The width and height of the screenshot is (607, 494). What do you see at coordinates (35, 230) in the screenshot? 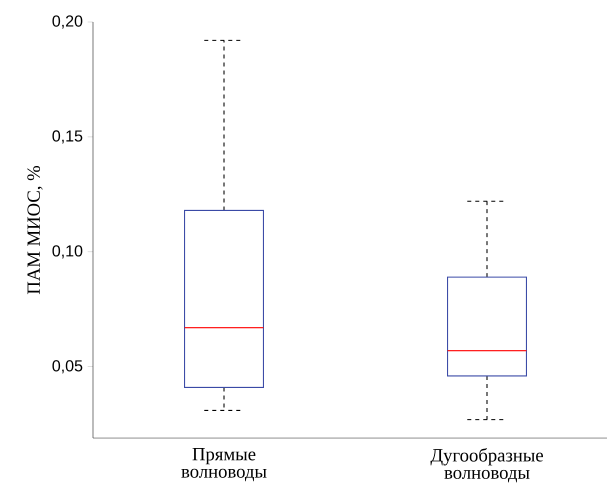
I see `y-axis-title: ПАМ МИОС, %` at bounding box center [35, 230].